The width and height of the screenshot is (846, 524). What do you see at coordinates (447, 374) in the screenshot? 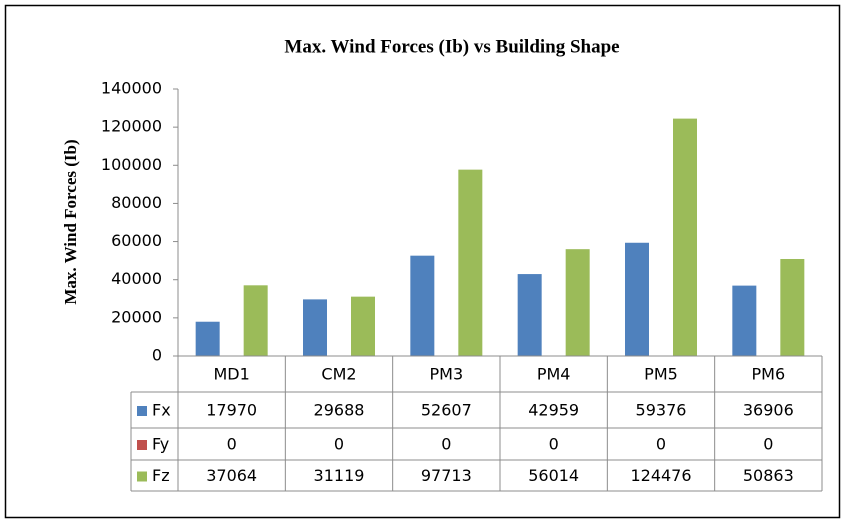
I see `x-tick-label: PM3` at bounding box center [447, 374].